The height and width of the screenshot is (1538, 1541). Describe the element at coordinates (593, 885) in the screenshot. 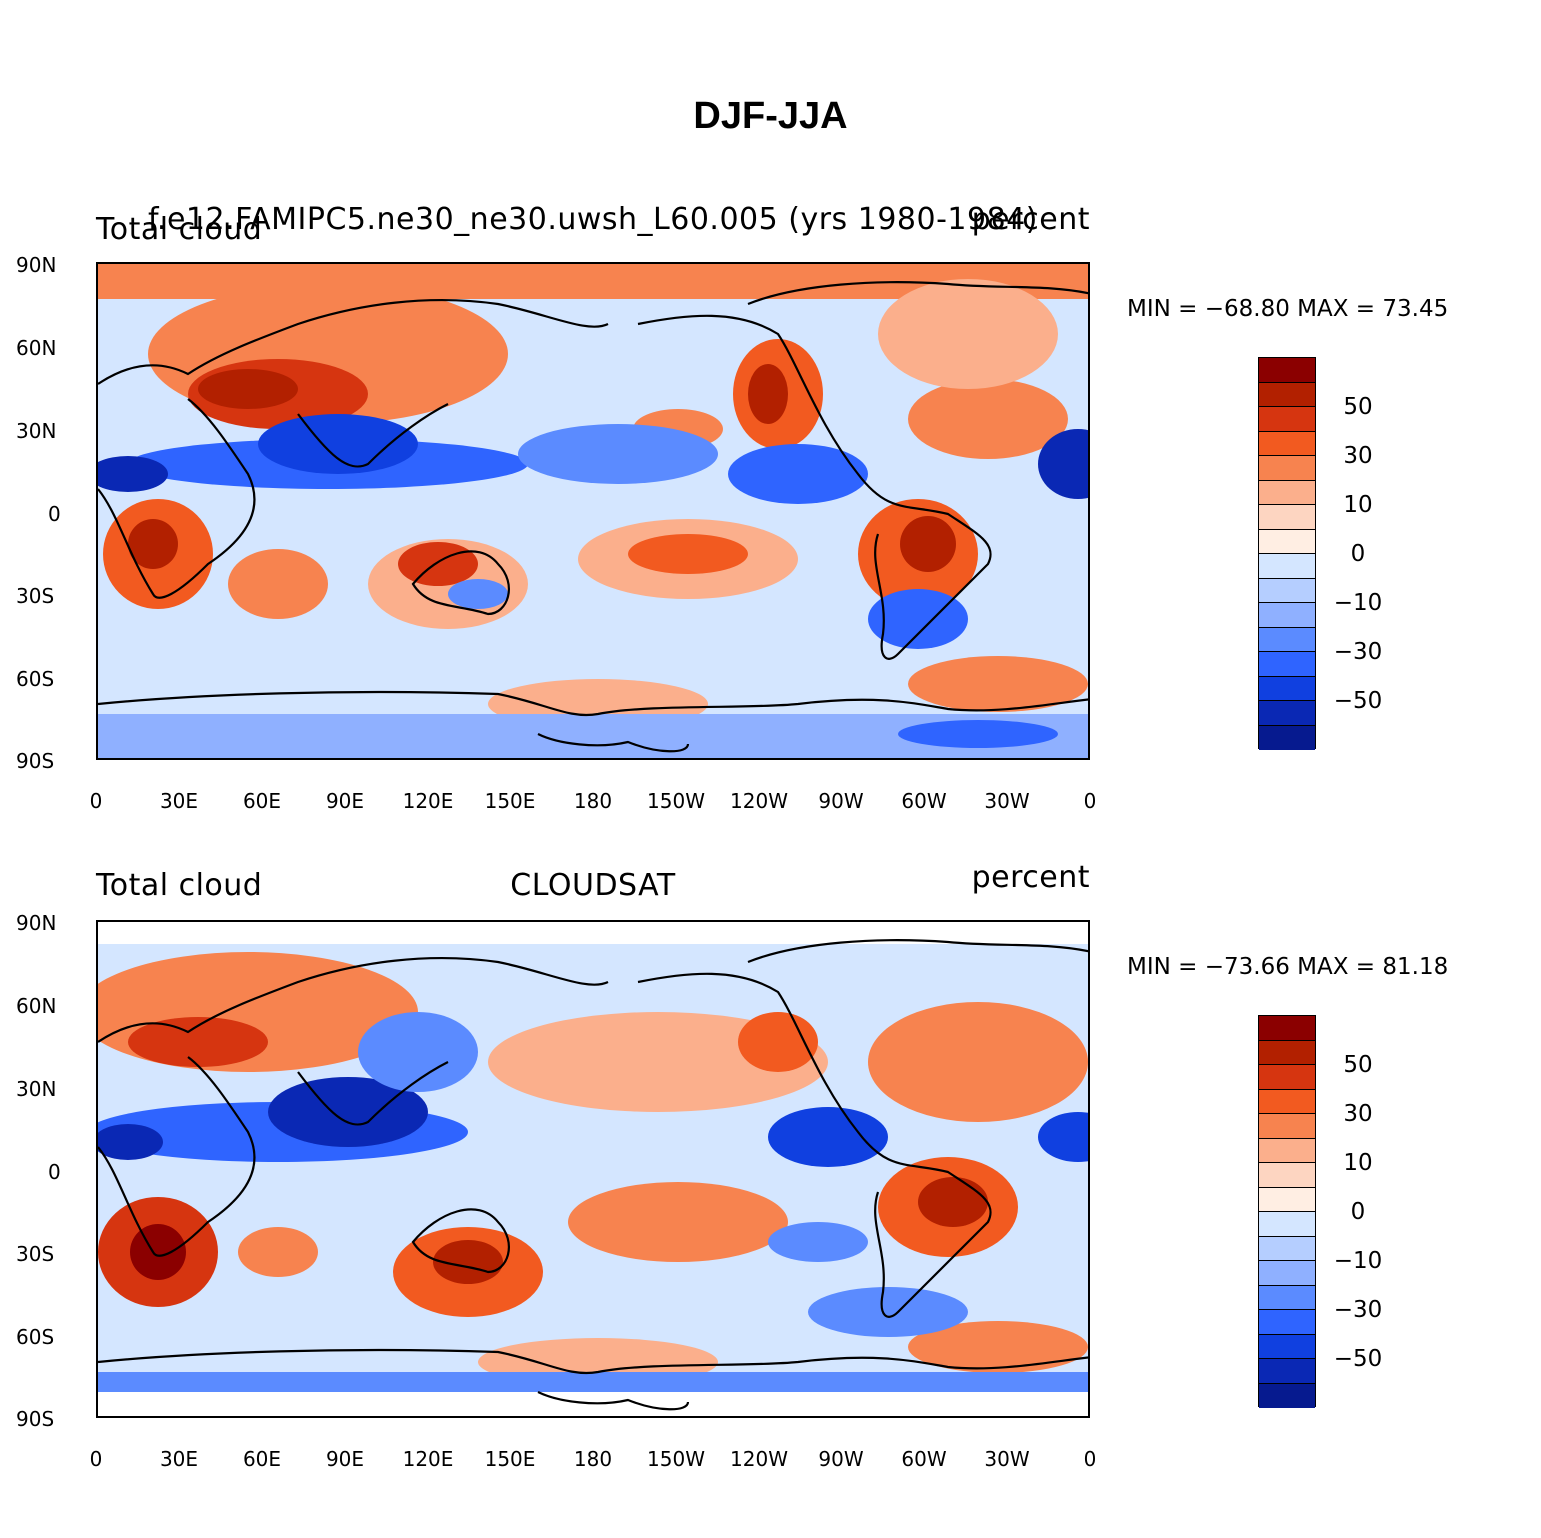

I see `panel-center-title: CLOUDSAT` at that location.